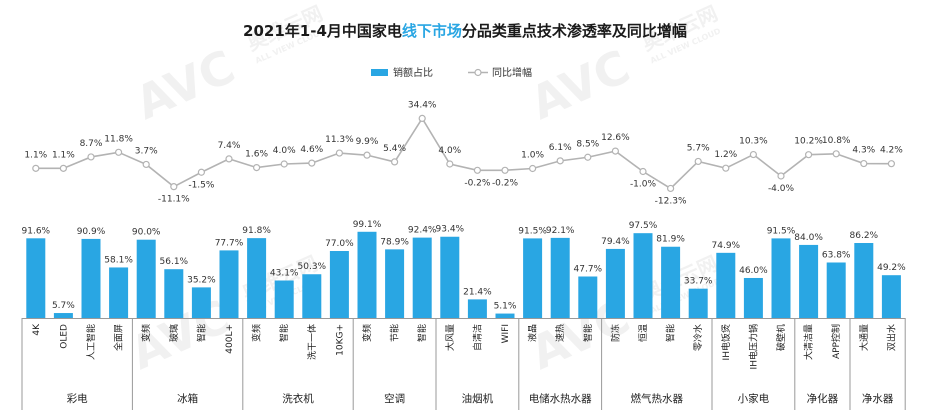  What do you see at coordinates (413, 72) in the screenshot?
I see `legend-bar-label: 销额占比` at bounding box center [413, 72].